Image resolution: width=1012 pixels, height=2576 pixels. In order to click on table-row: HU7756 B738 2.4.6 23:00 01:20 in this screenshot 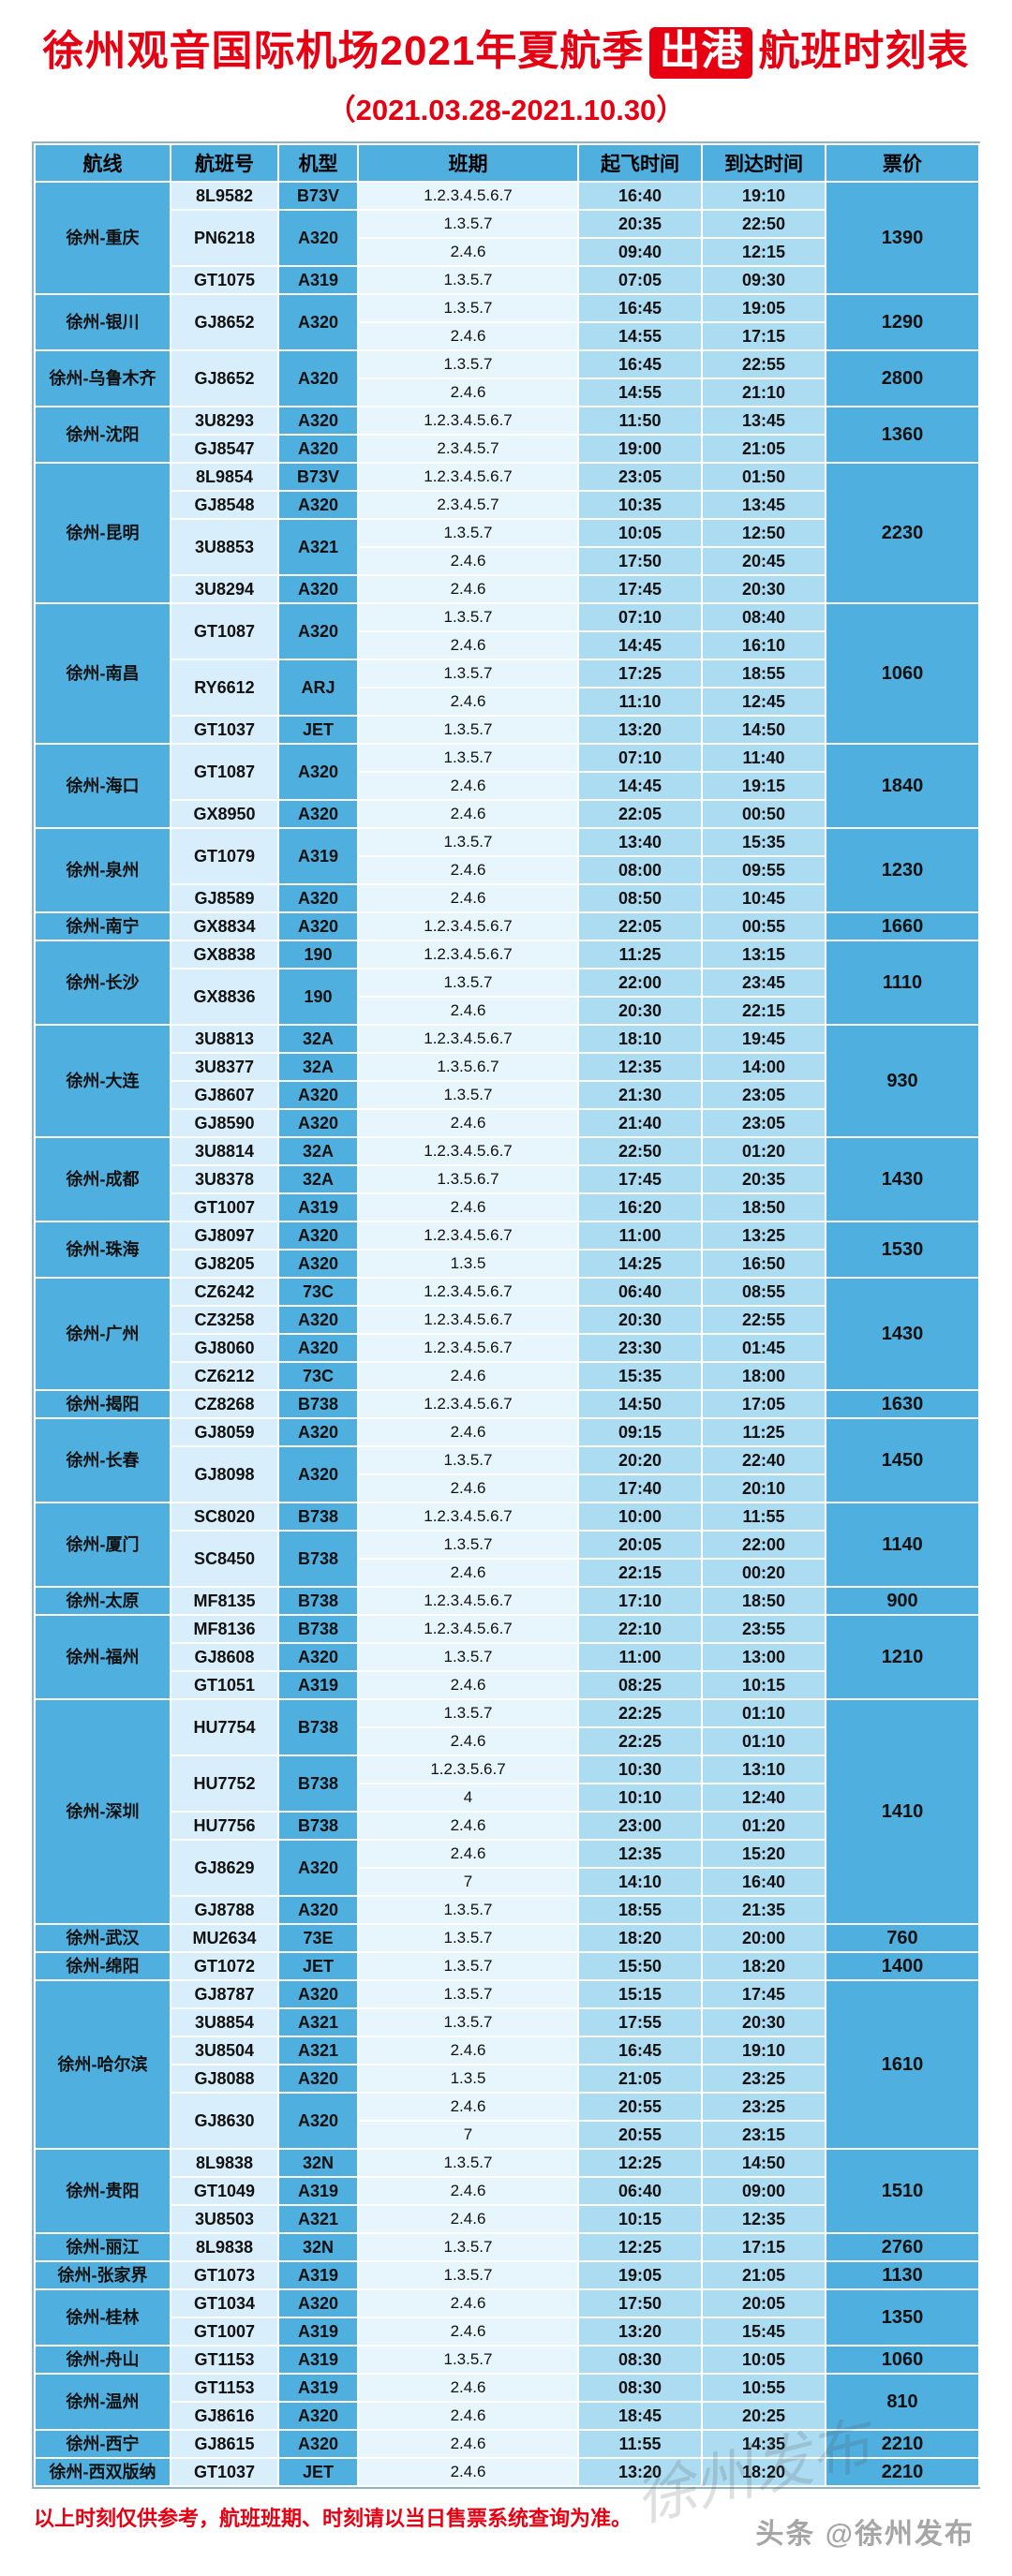, I will do `click(507, 1825)`.